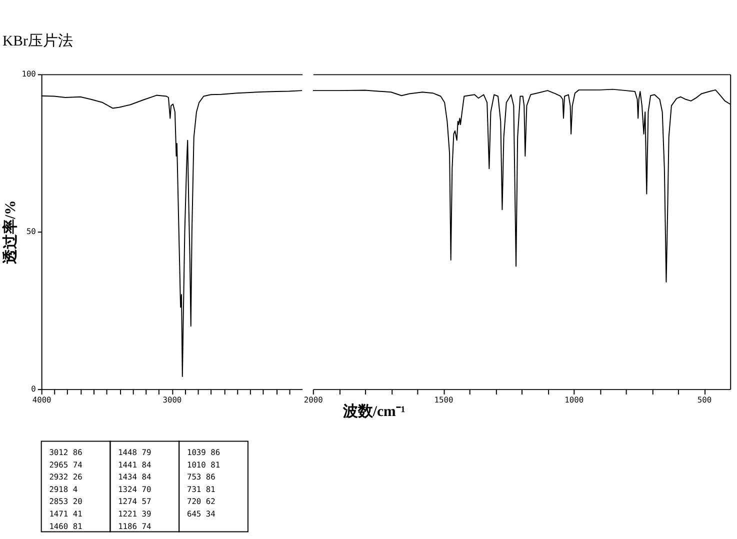 The image size is (737, 539). I want to click on text: 2853 20, so click(66, 501).